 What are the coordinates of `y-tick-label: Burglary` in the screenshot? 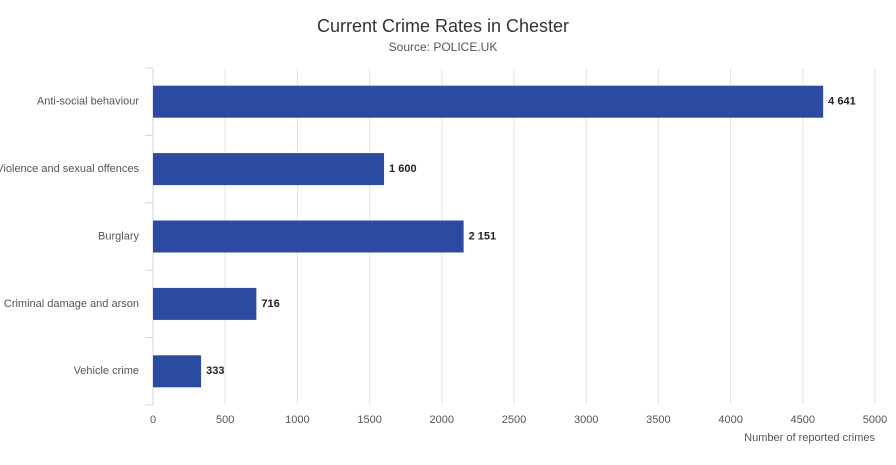 It's located at (118, 236).